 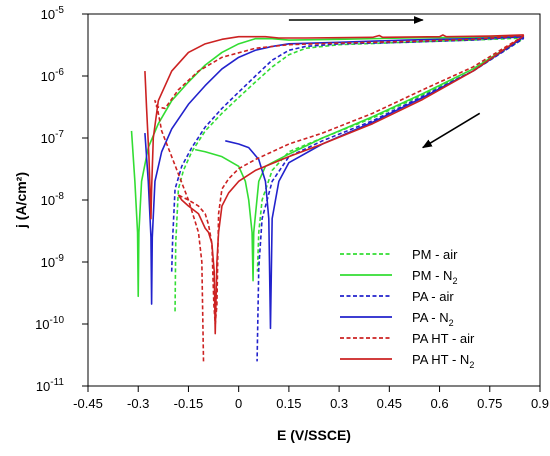 I want to click on x-tick-label: 0.75, so click(x=489, y=403).